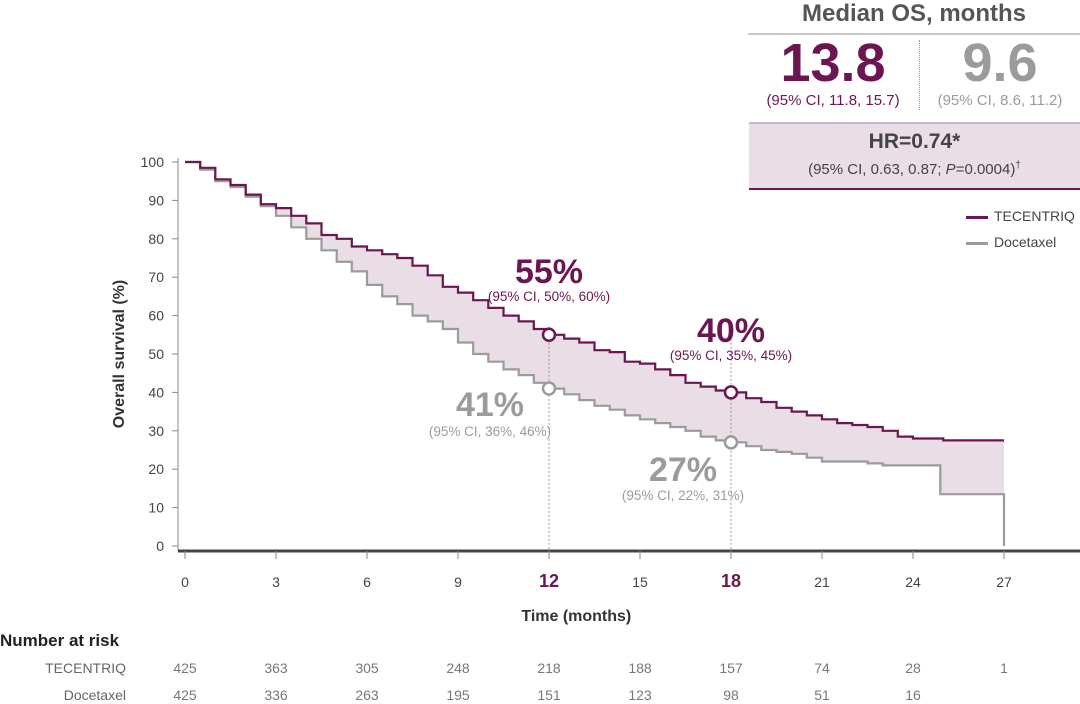 The image size is (1080, 704). I want to click on landmark-value: 27%, so click(683, 470).